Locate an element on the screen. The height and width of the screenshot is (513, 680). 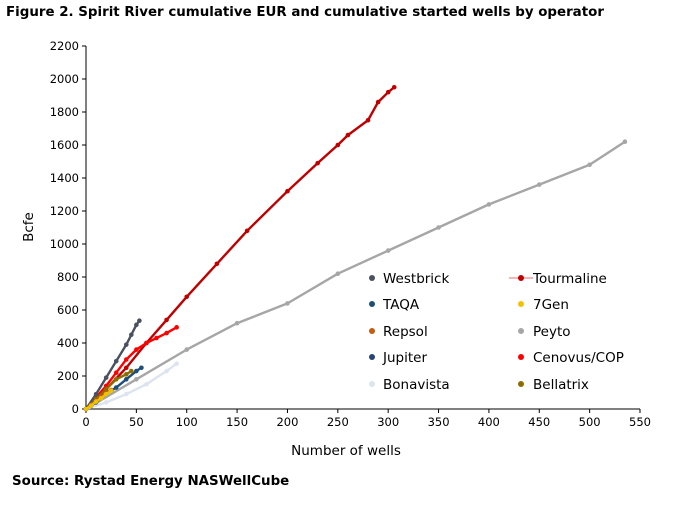
y-tick-label: 2200 is located at coordinates (64, 46).